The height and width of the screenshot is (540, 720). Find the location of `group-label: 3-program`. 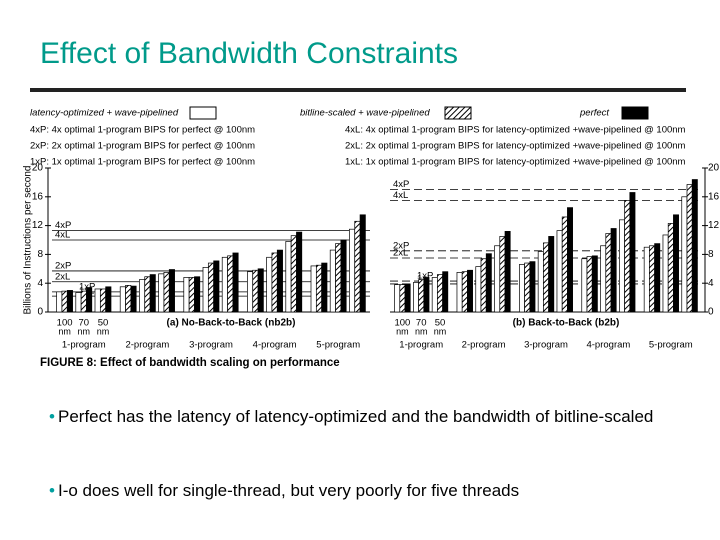

group-label: 3-program is located at coordinates (546, 345).